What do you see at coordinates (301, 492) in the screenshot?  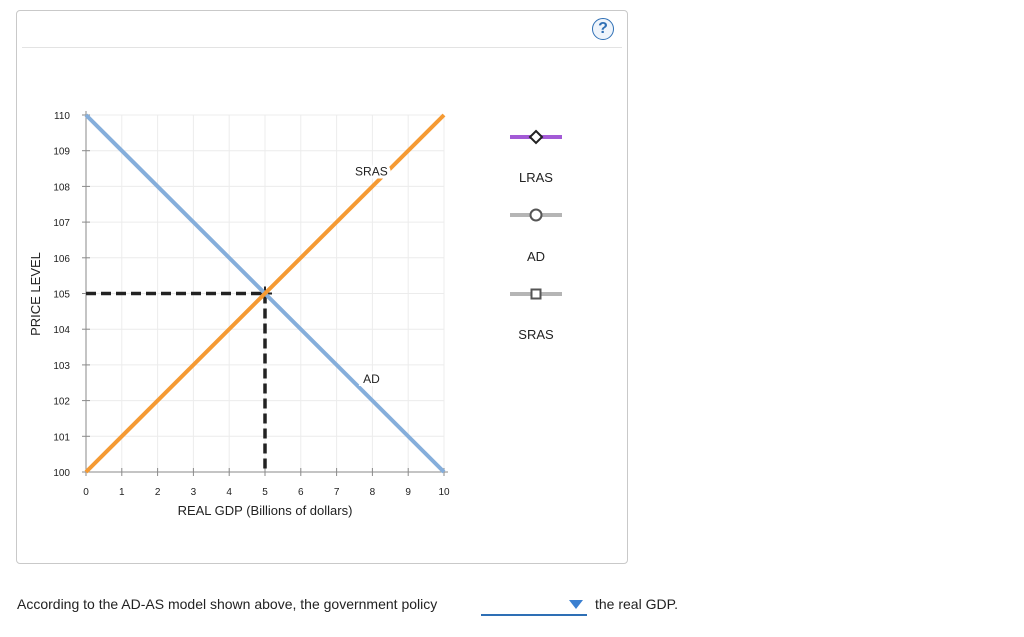 I see `x-tick-label: 6` at bounding box center [301, 492].